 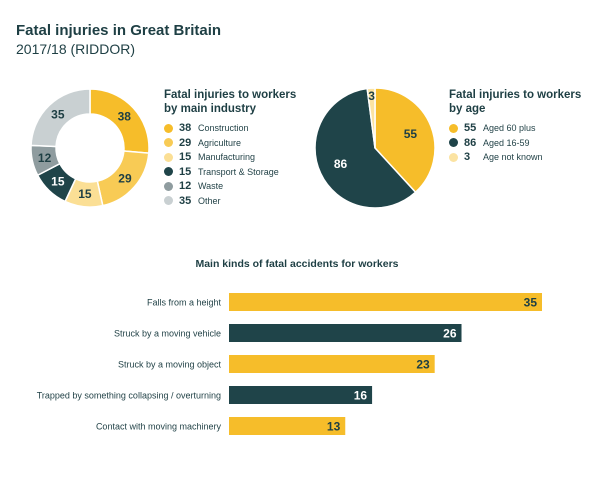 What do you see at coordinates (470, 142) in the screenshot?
I see `pie-1-legend-value-1: 86` at bounding box center [470, 142].